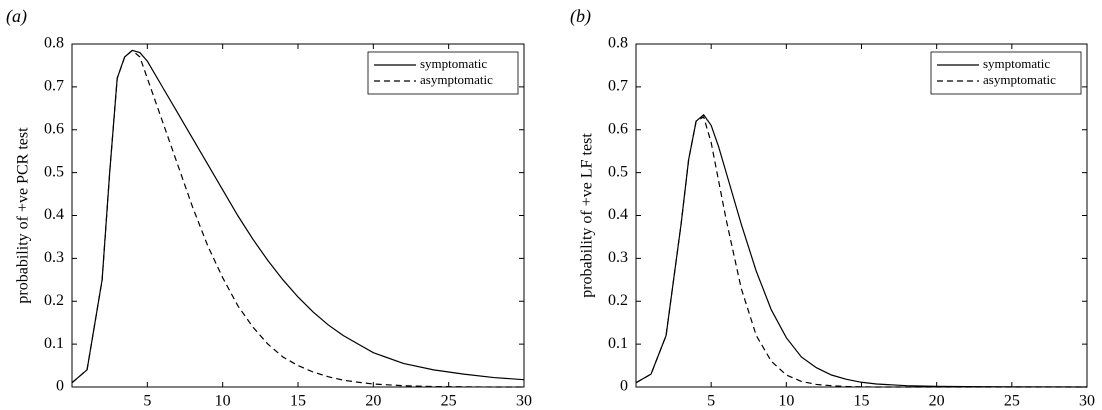 This screenshot has height=410, width=1102. What do you see at coordinates (587, 215) in the screenshot?
I see `y-axis-label: probability of +ve LF test` at bounding box center [587, 215].